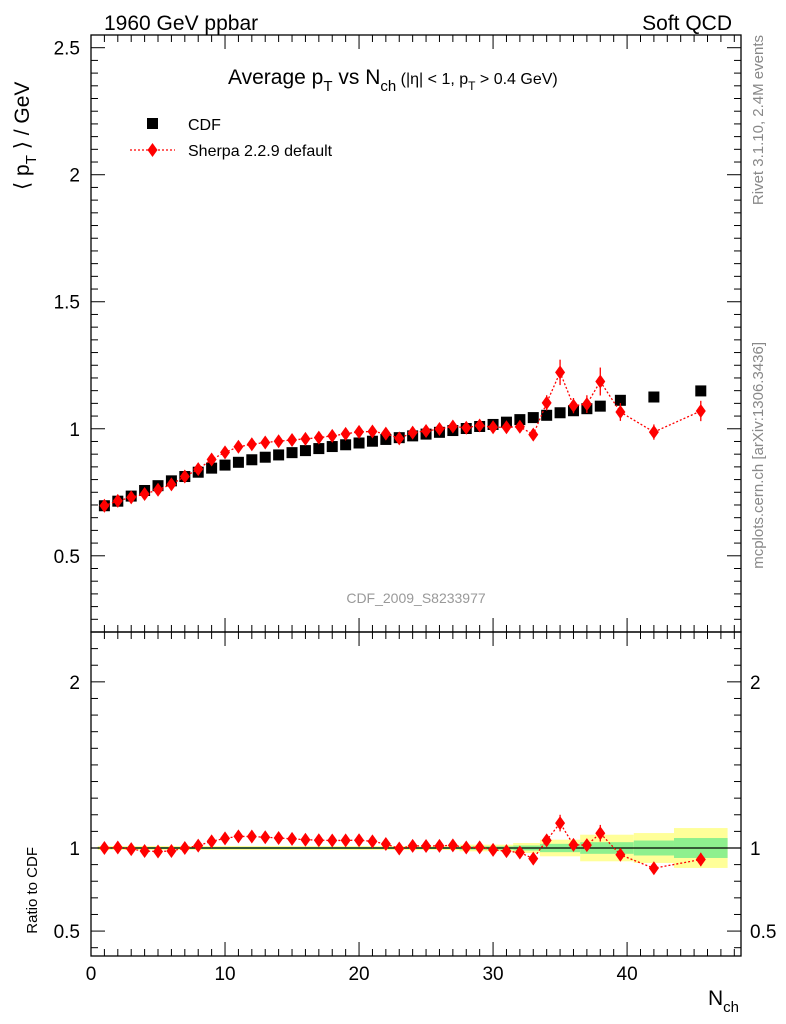 Image resolution: width=786 pixels, height=1024 pixels. I want to click on ratio-y-axis-label: Ratio to CDF, so click(32, 890).